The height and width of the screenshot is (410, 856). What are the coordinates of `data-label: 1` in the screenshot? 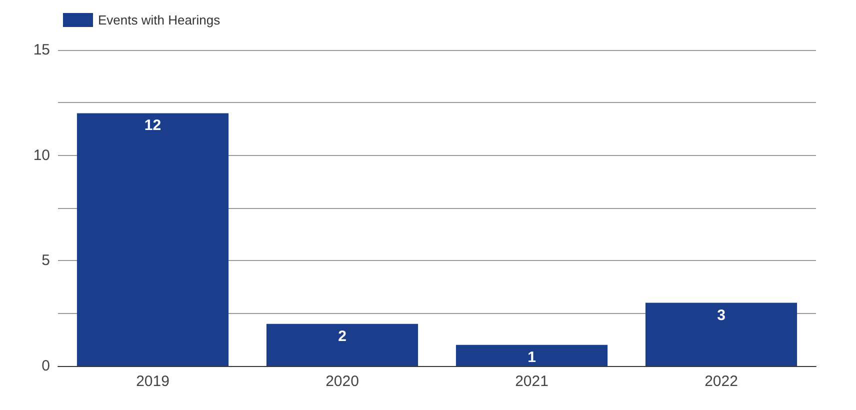 It's located at (532, 357).